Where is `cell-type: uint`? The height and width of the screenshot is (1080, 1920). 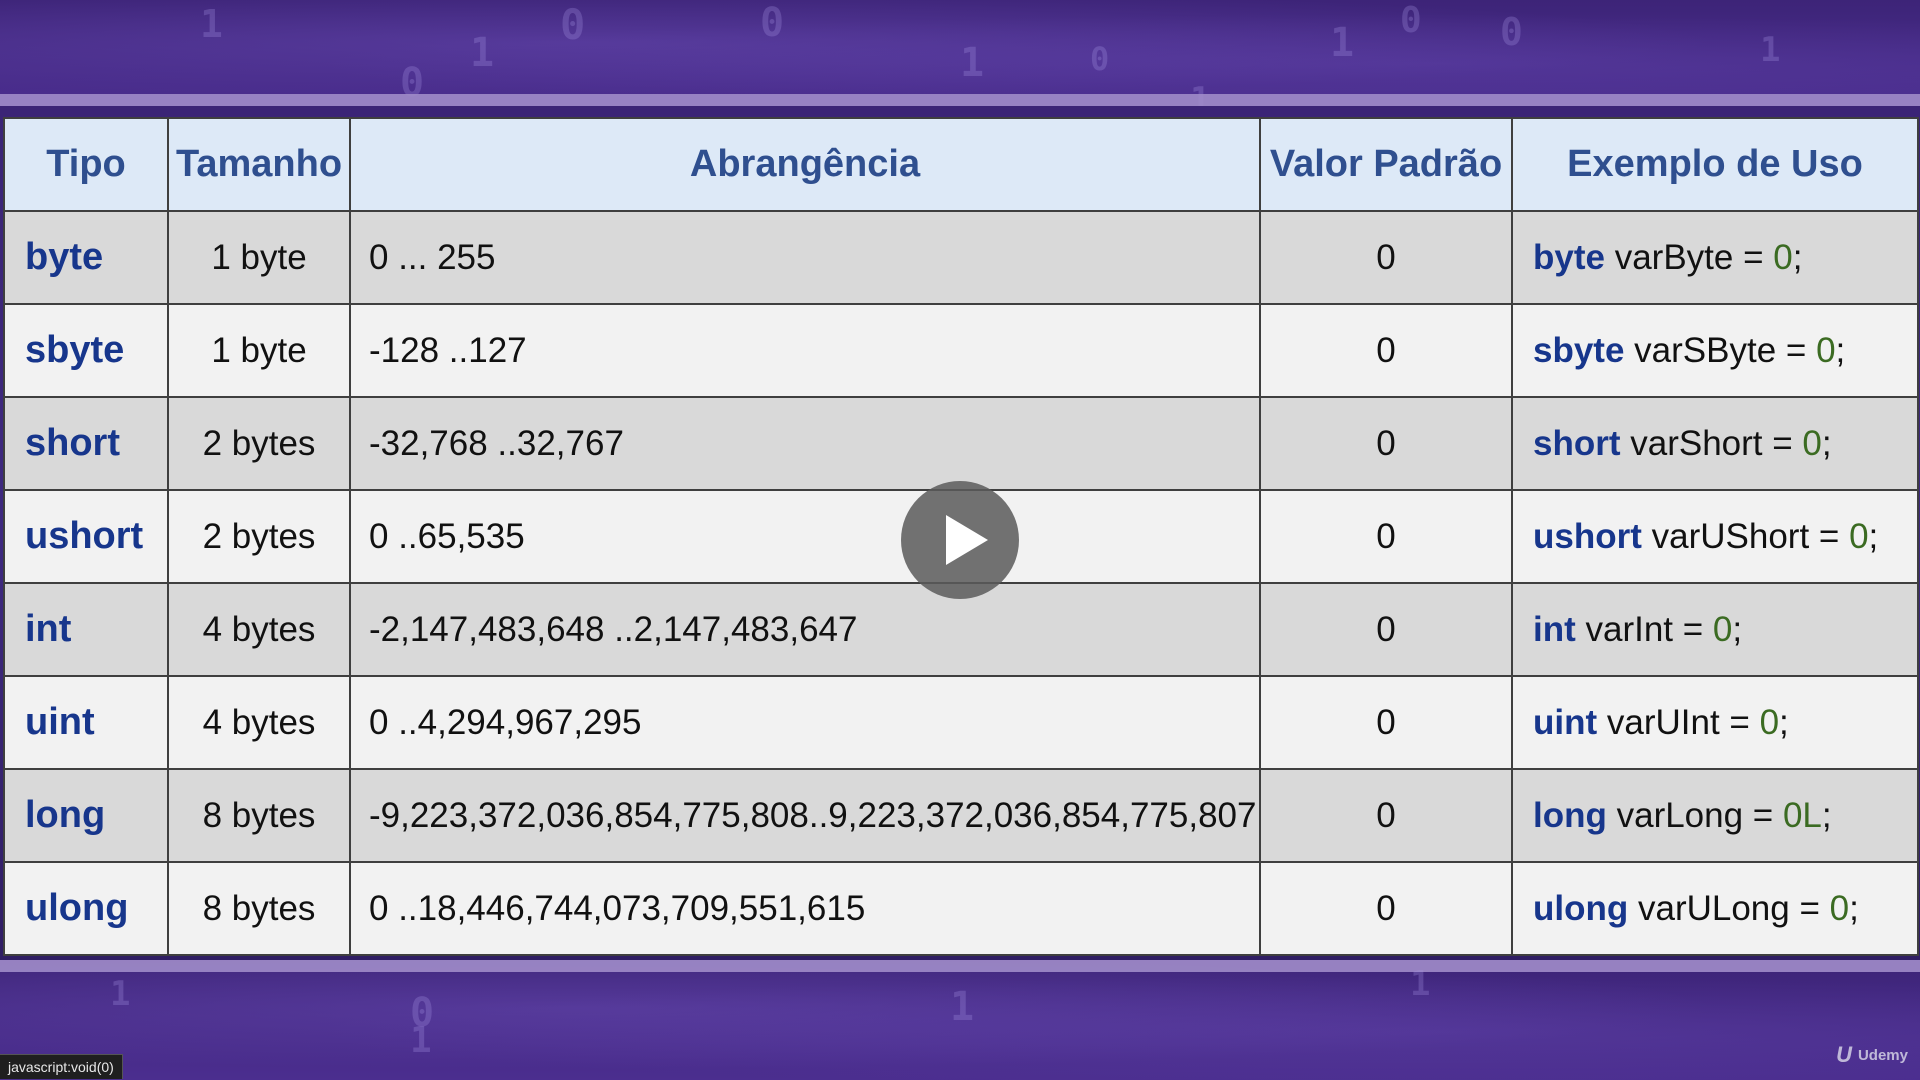
cell-type: uint is located at coordinates (86, 722).